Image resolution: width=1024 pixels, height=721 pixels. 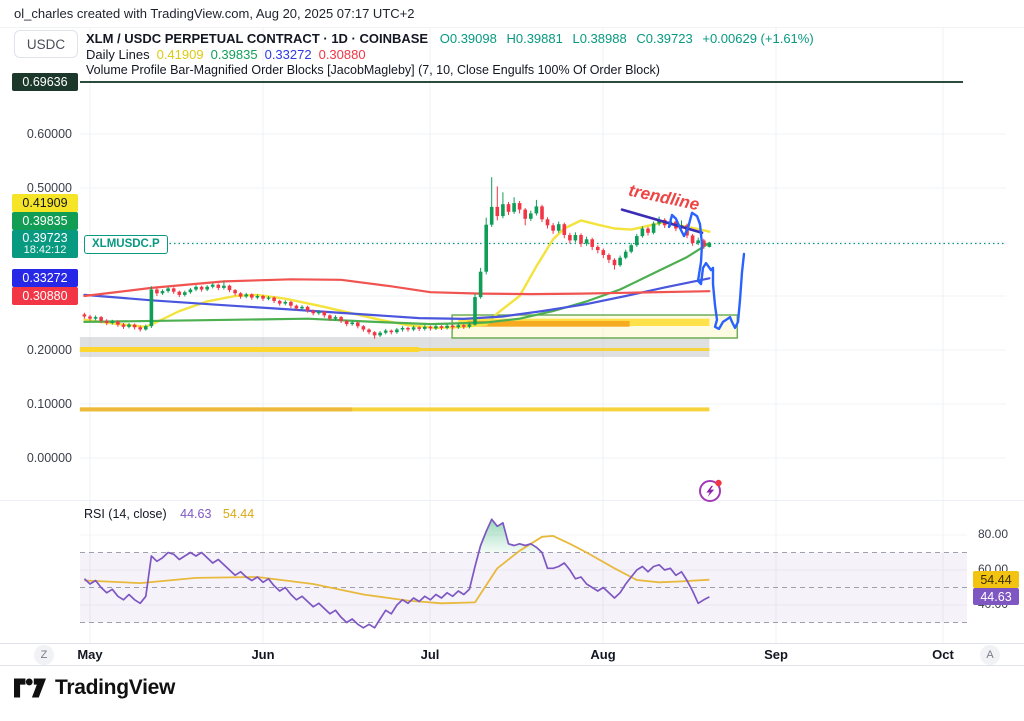 I want to click on signal-icon, so click(x=710, y=490).